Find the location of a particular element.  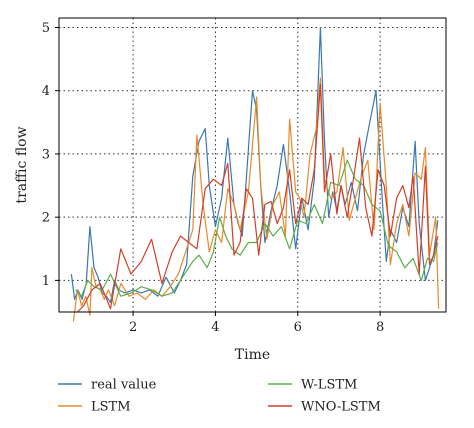

x-tick-label: 8 is located at coordinates (380, 327).